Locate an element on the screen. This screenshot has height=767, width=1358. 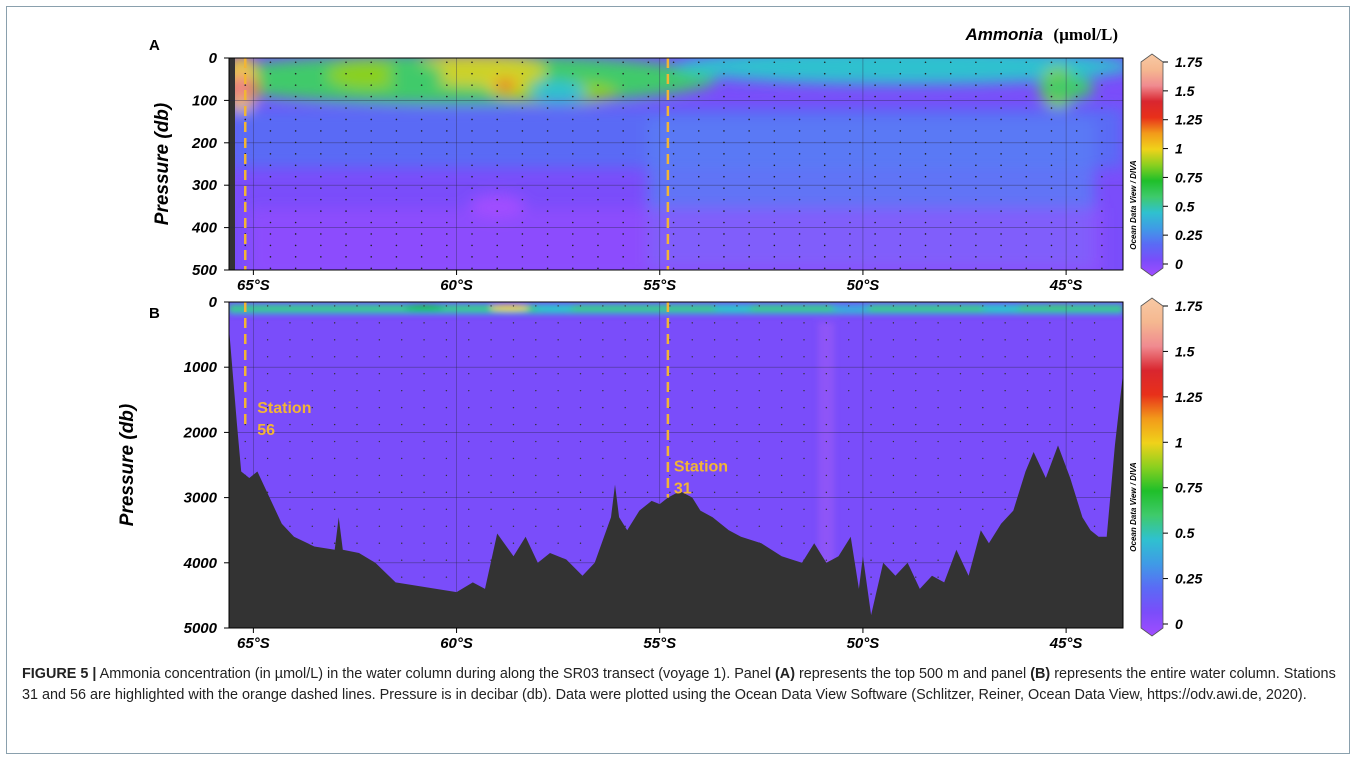
x-tick-label: 45°S is located at coordinates (1066, 643).